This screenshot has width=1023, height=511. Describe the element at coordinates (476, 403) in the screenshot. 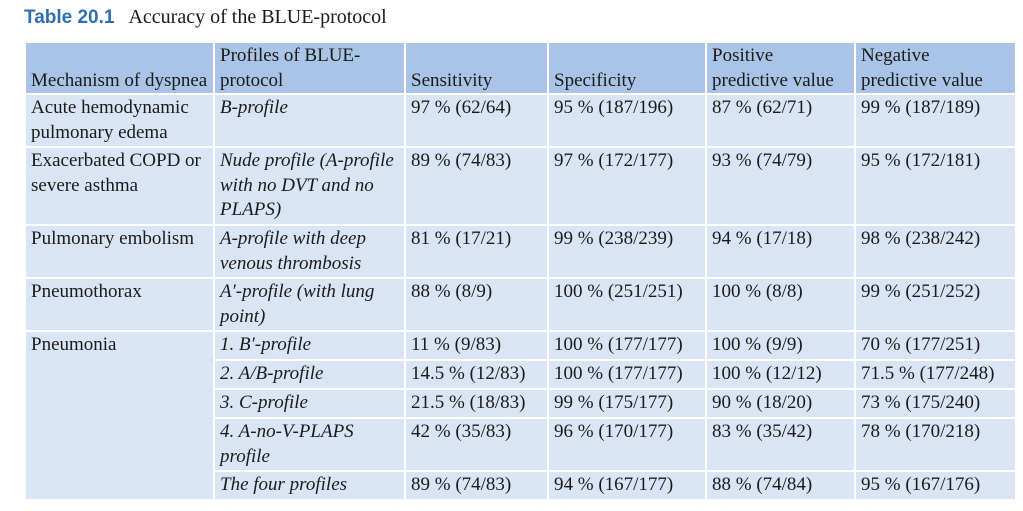

I see `sensitivity-cell: 21.5 % (18/83)` at that location.